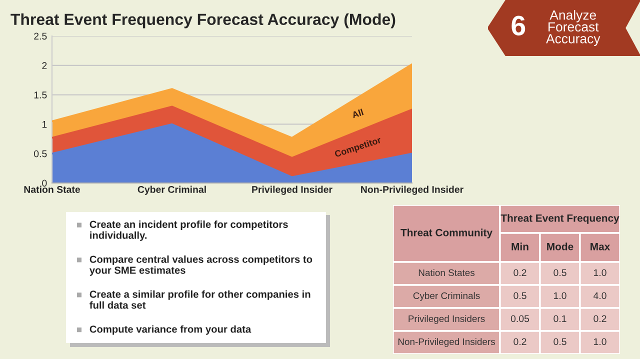  What do you see at coordinates (412, 190) in the screenshot?
I see `x-tick-label: Non-Privileged Insider` at bounding box center [412, 190].